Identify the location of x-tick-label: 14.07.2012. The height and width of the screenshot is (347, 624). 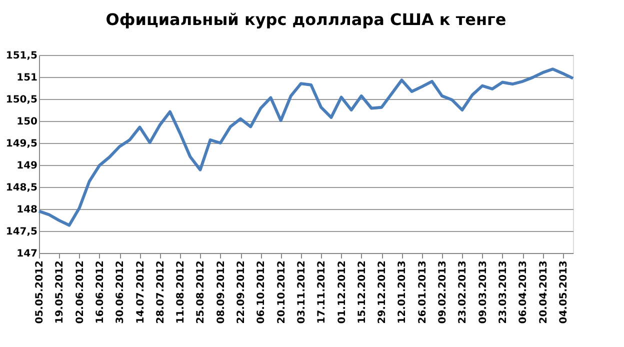
(140, 292).